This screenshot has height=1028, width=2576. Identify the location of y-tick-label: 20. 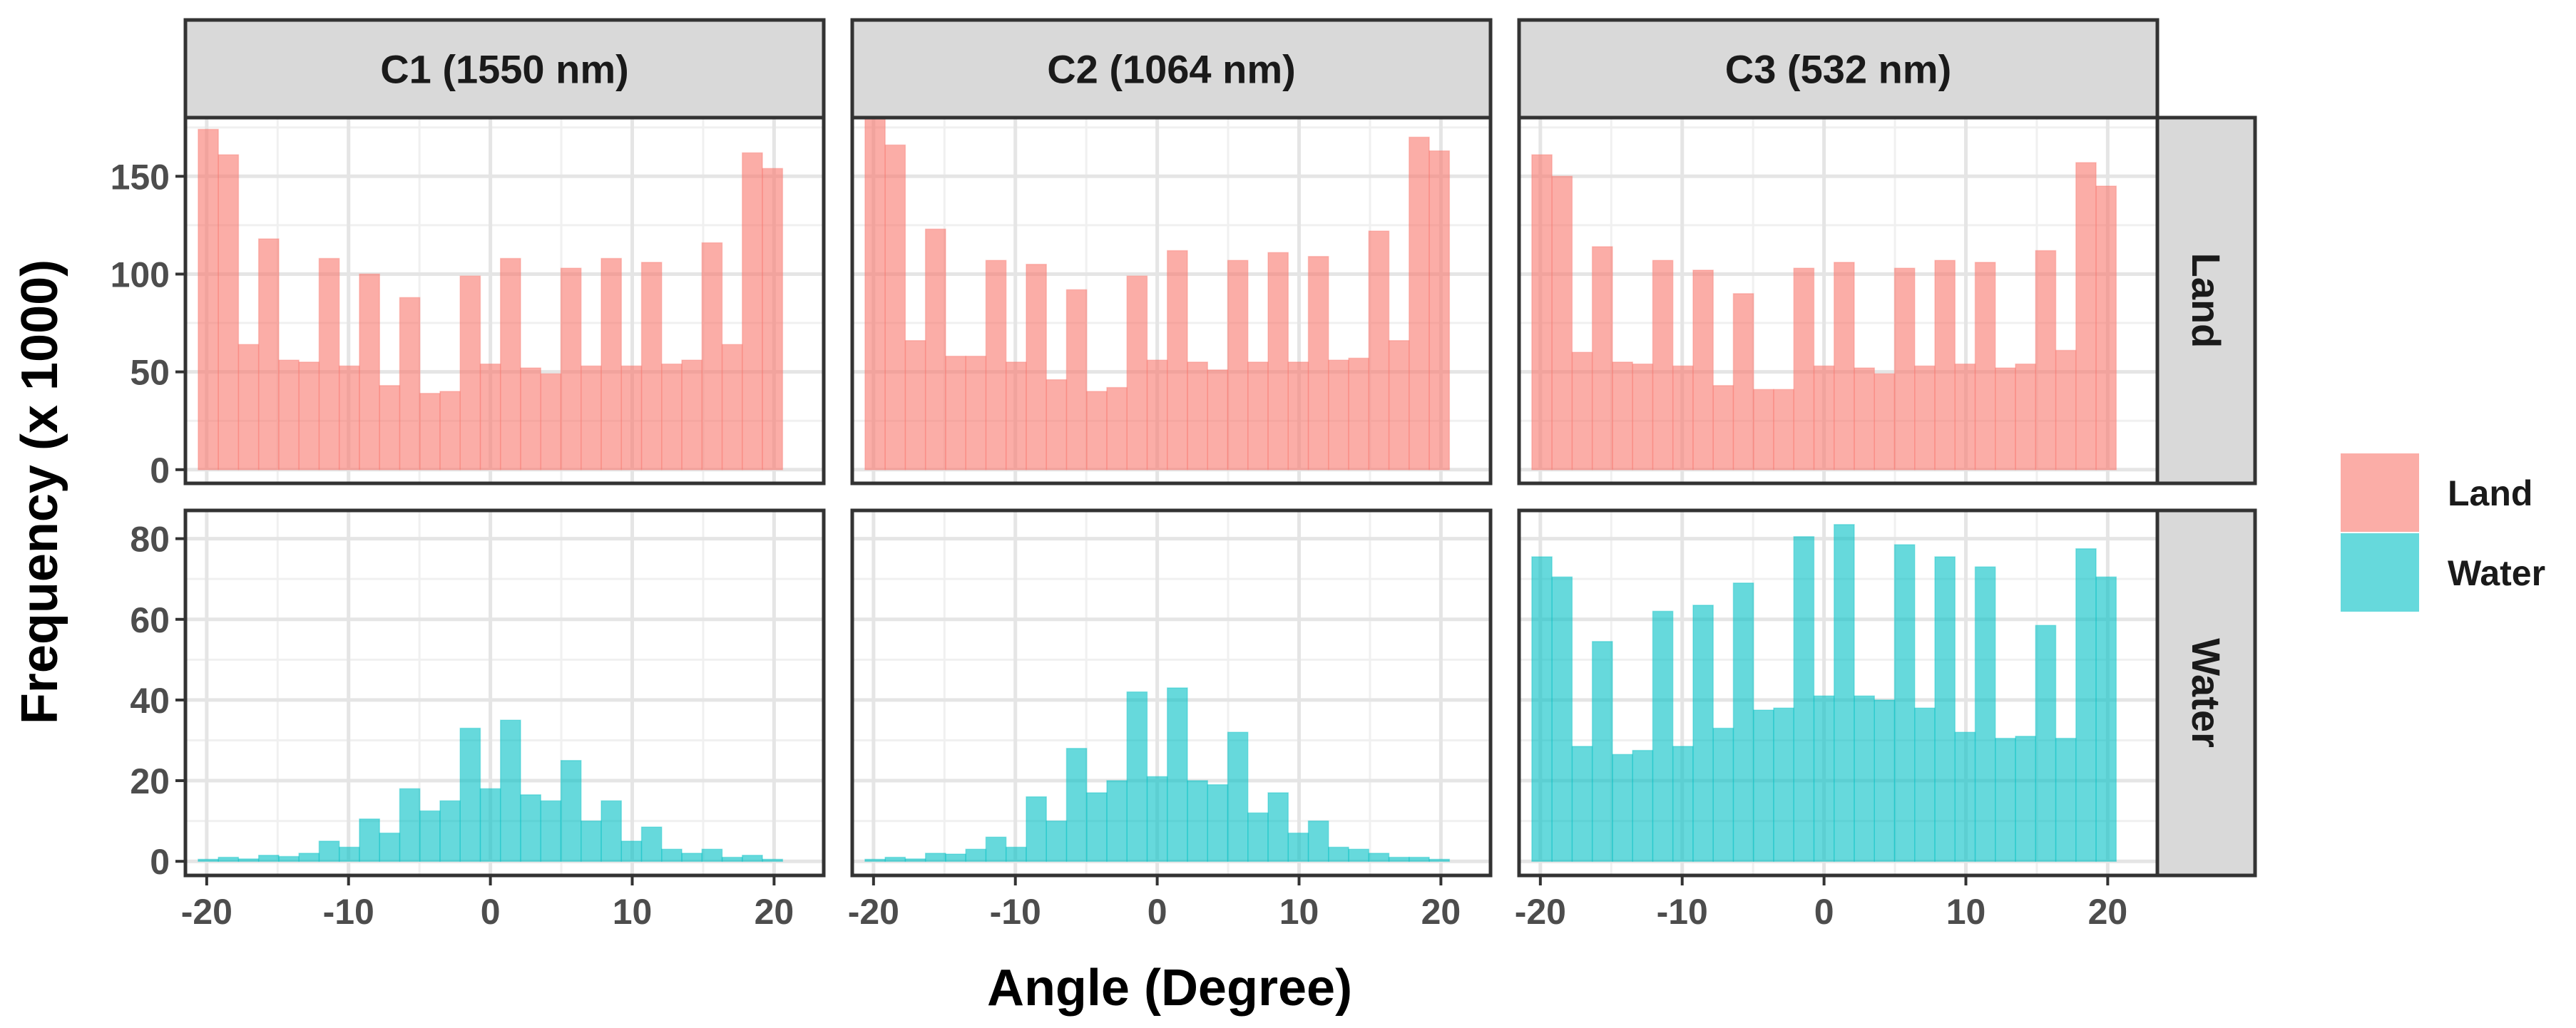
(150, 781).